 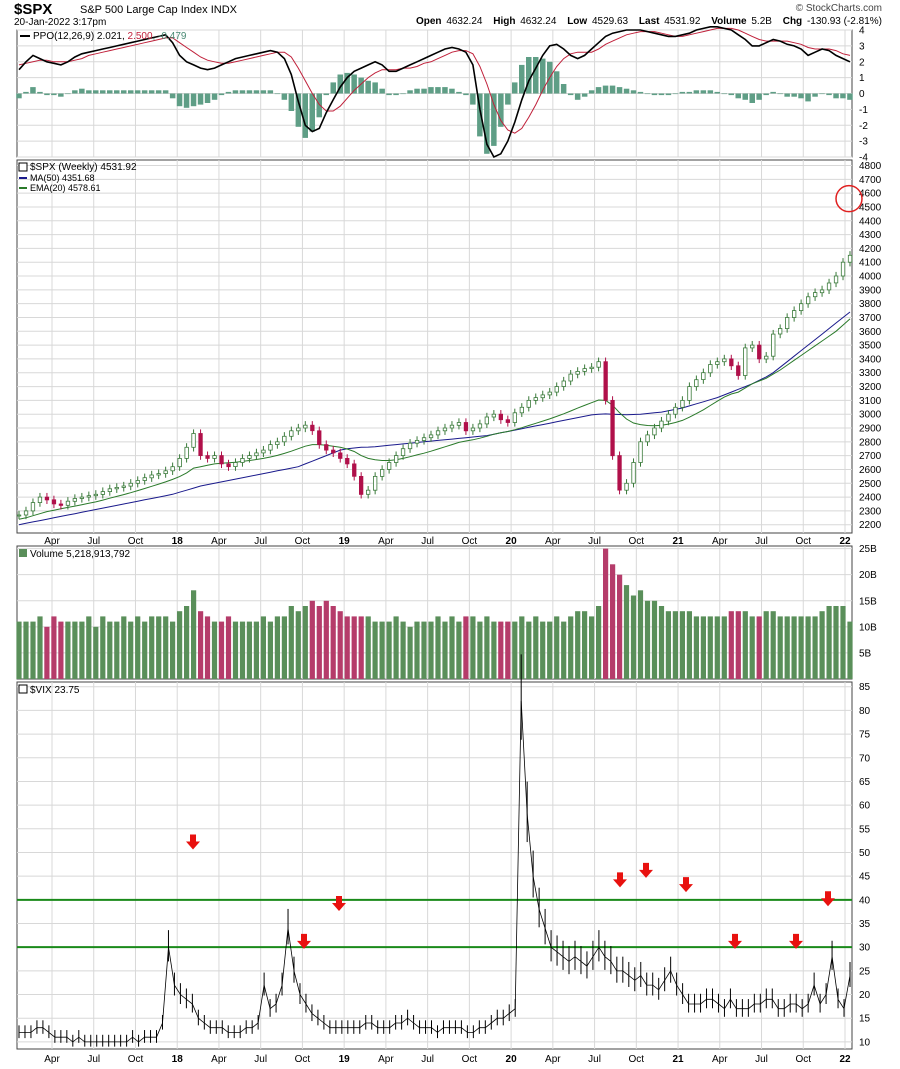 What do you see at coordinates (83, 167) in the screenshot?
I see `price-legend: $SPX (Weekly) 4531.92` at bounding box center [83, 167].